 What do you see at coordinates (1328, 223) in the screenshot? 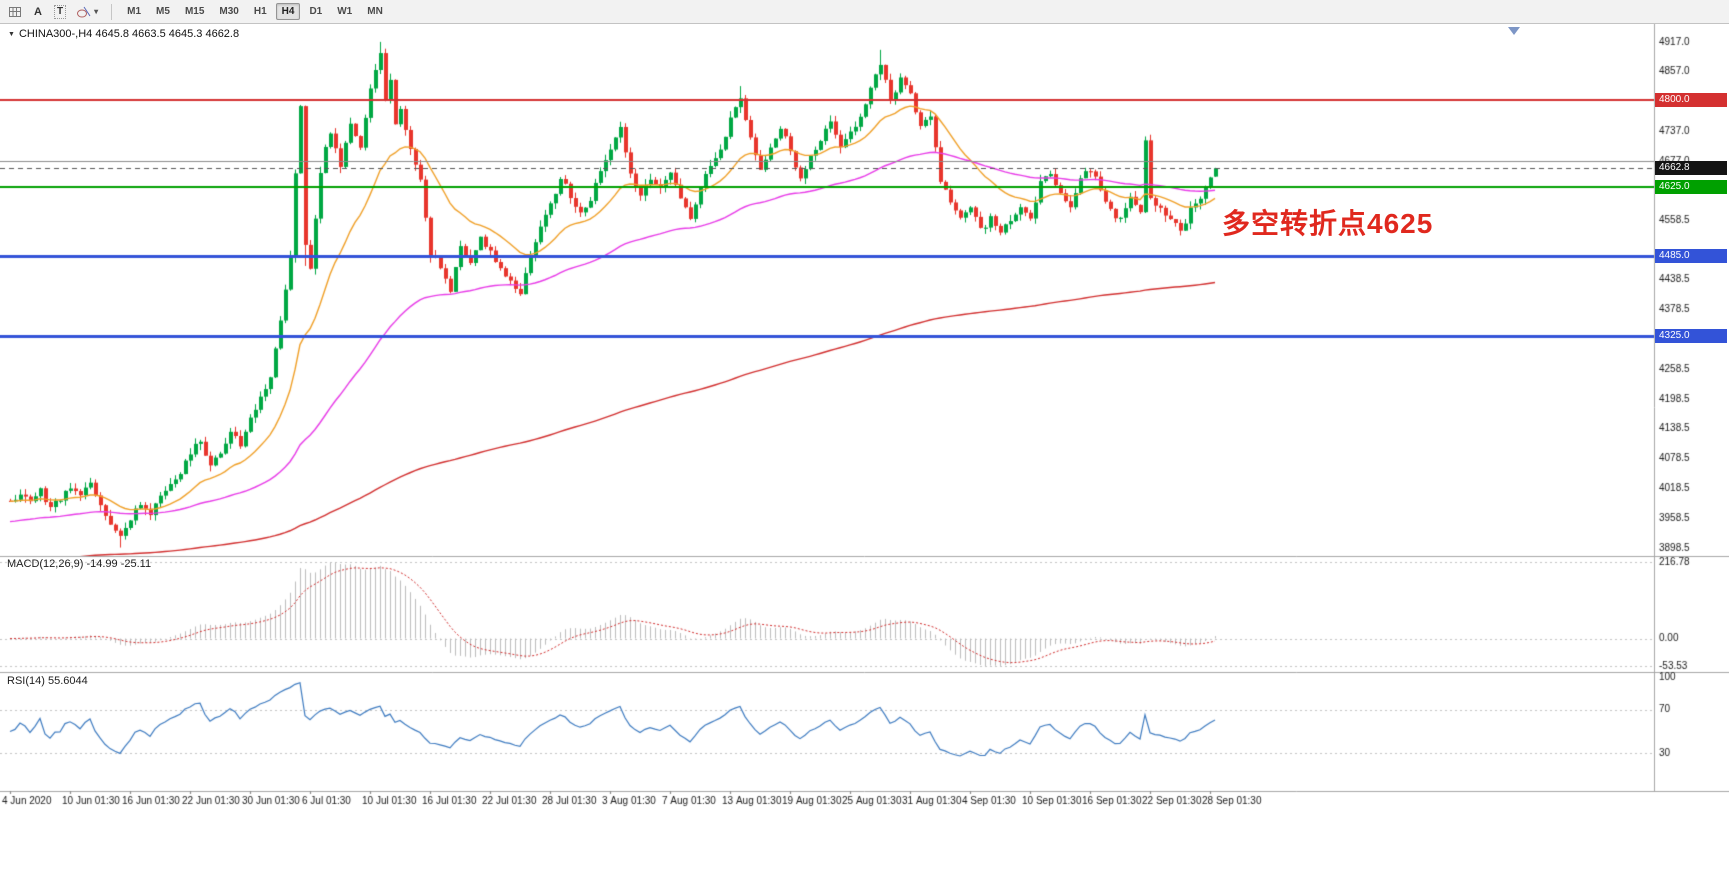
I see `chart-annotation: 多空转折点4625` at bounding box center [1328, 223].